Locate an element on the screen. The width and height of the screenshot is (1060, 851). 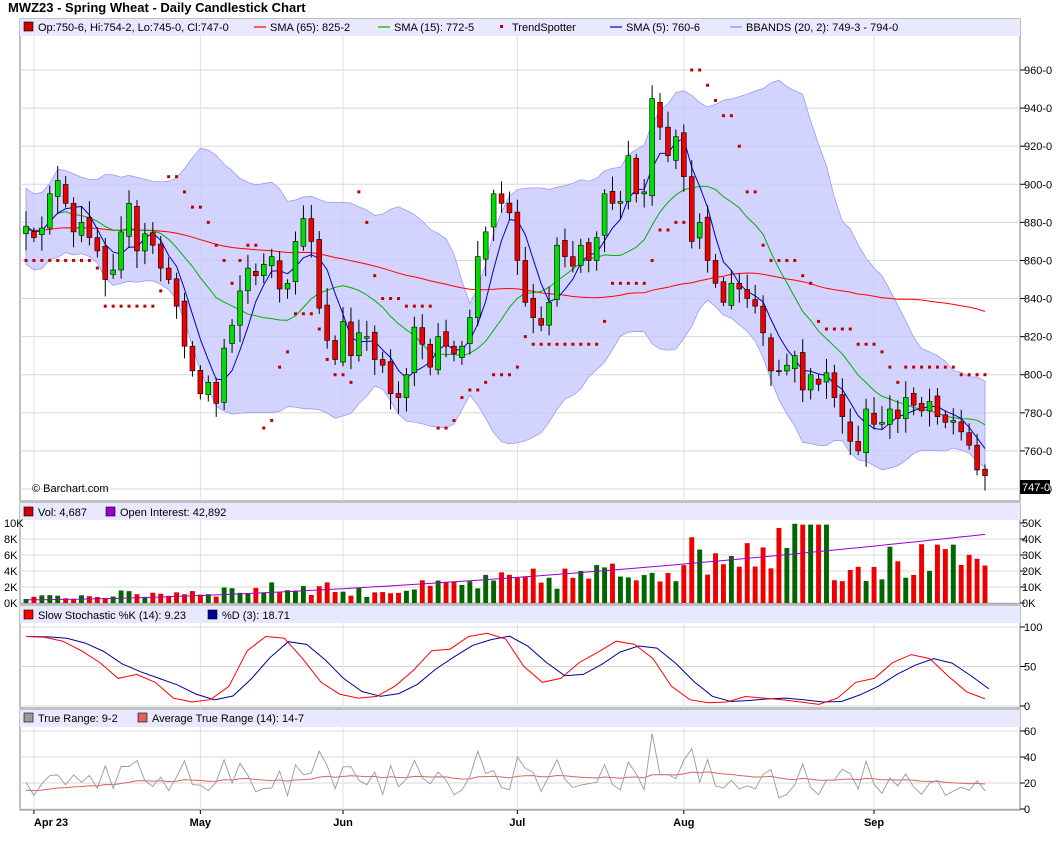
volume-tick-label-left: 10K is located at coordinates (14, 524).